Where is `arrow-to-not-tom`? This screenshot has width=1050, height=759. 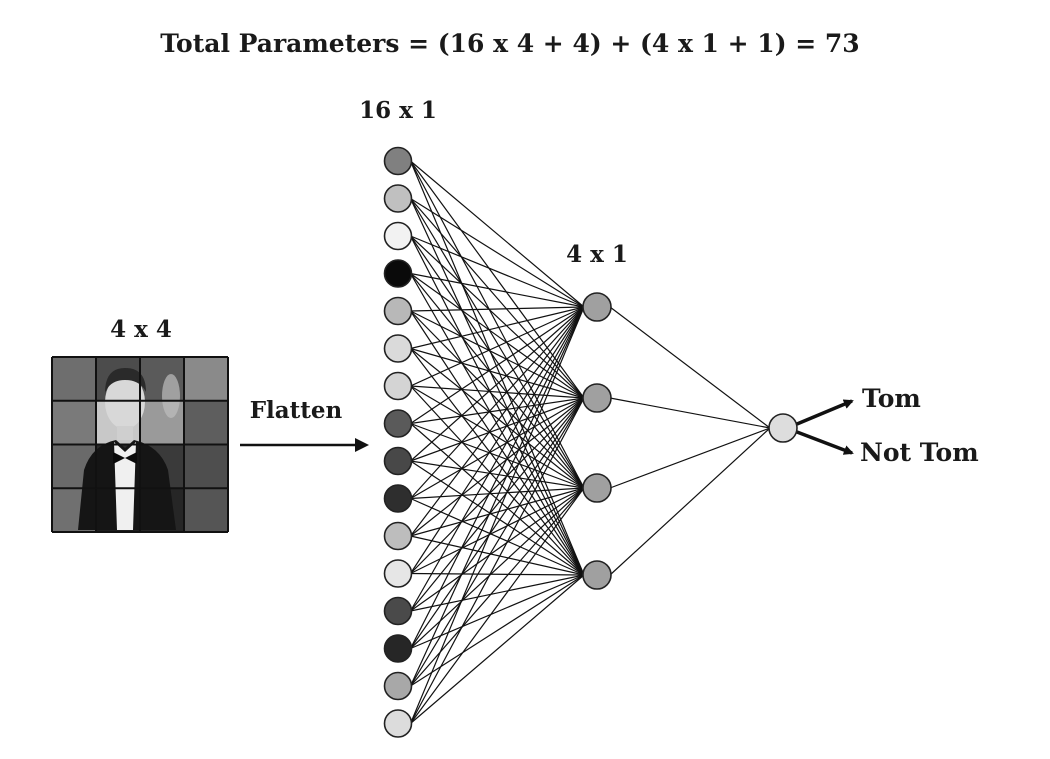
arrow-to-not-tom is located at coordinates (825, 442).